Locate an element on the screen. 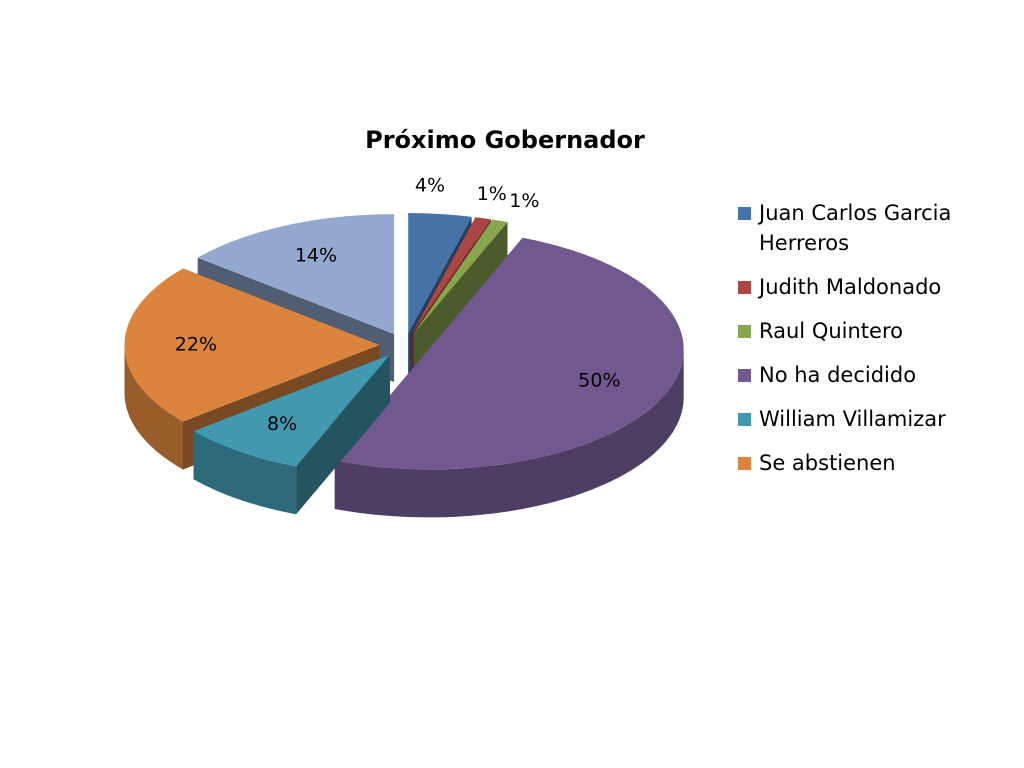  legend-entry: Juan Carlos Garcia Herreros is located at coordinates (853, 228).